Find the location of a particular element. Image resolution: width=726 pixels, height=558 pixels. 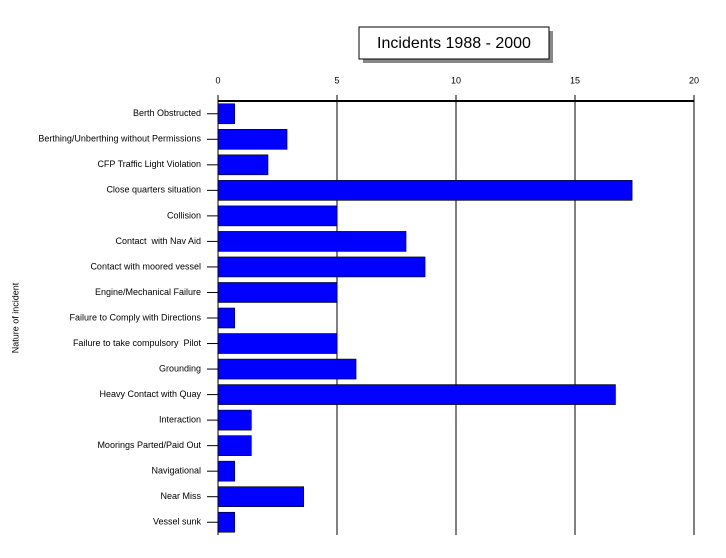

y-tick-label: CFP Traffic Light Violation is located at coordinates (149, 164).